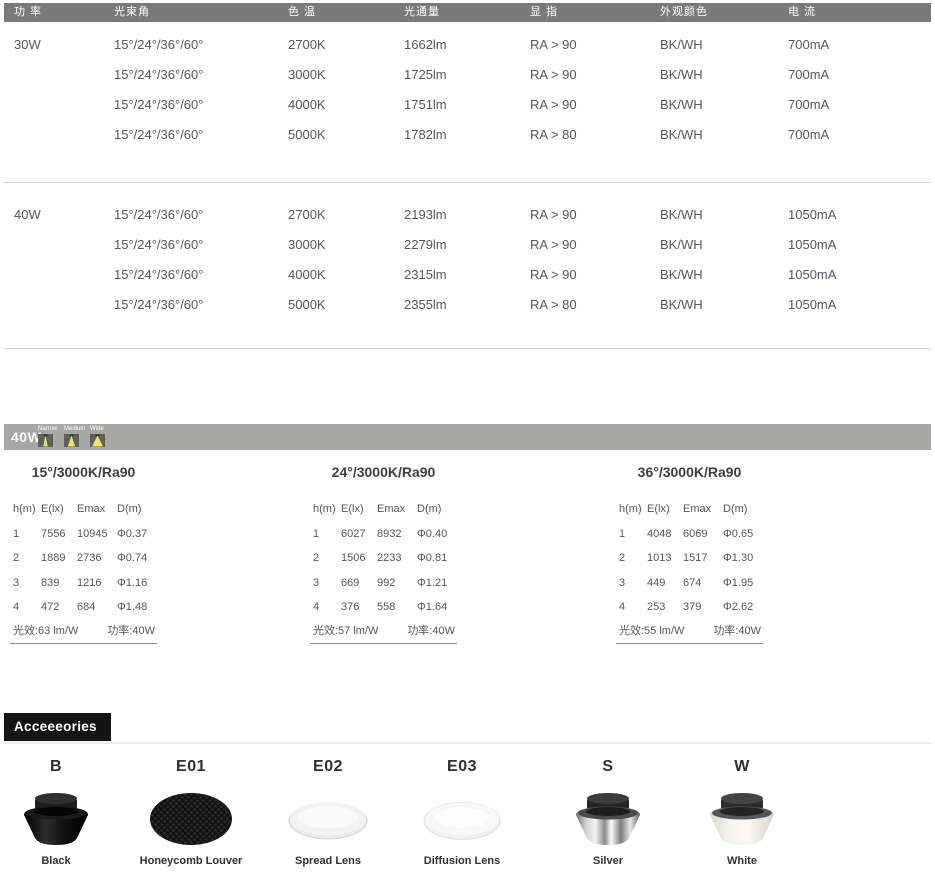  Describe the element at coordinates (692, 582) in the screenshot. I see `cell: 674` at that location.